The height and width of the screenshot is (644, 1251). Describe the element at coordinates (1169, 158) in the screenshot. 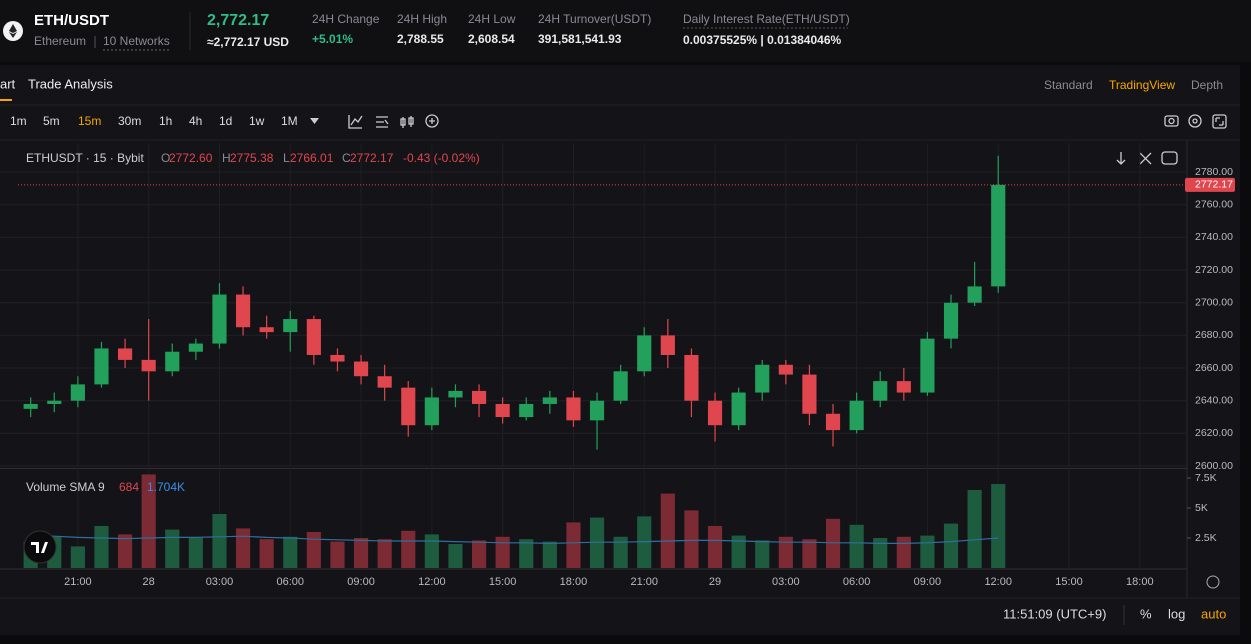

I see `pane-maximize` at that location.